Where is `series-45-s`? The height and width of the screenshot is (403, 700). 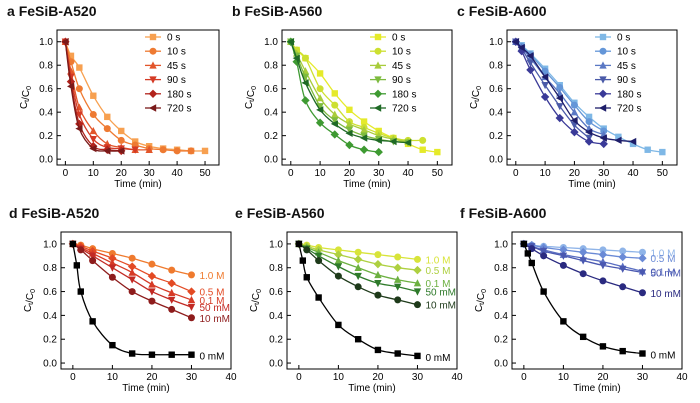 series-45-s is located at coordinates (107, 95).